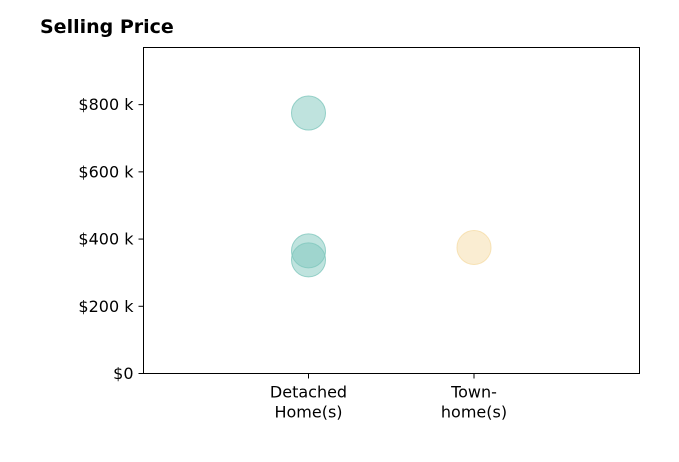 This screenshot has width=679, height=462. What do you see at coordinates (391, 186) in the screenshot?
I see `data-points` at bounding box center [391, 186].